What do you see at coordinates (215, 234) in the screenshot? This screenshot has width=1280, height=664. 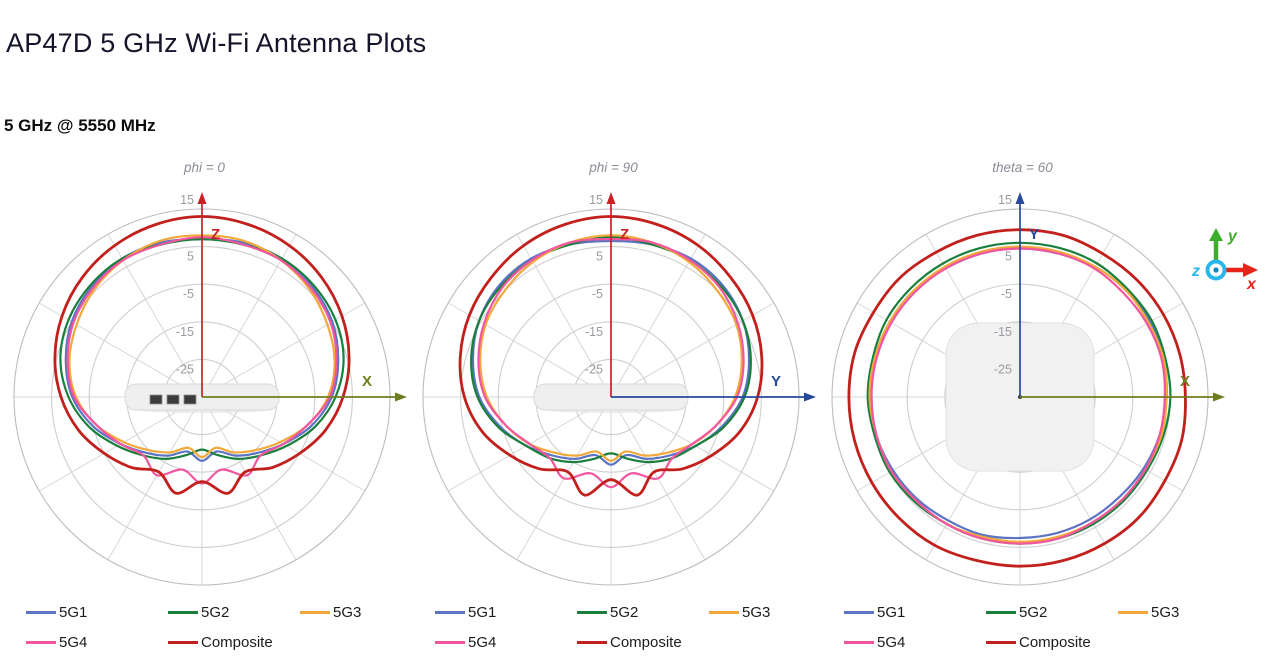 I see `vertical-axis-label: Z` at bounding box center [215, 234].